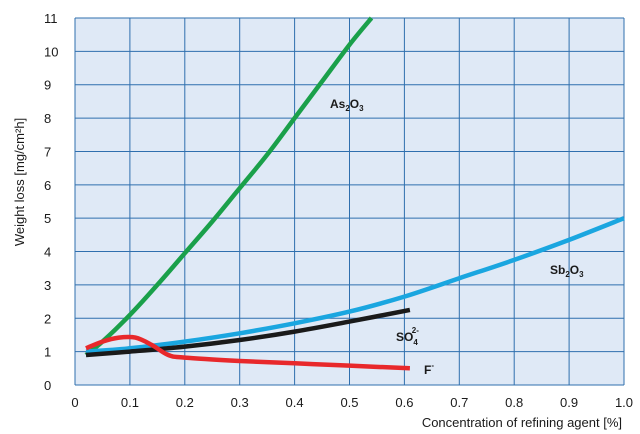  What do you see at coordinates (47, 85) in the screenshot?
I see `y-tick-label: 9` at bounding box center [47, 85].